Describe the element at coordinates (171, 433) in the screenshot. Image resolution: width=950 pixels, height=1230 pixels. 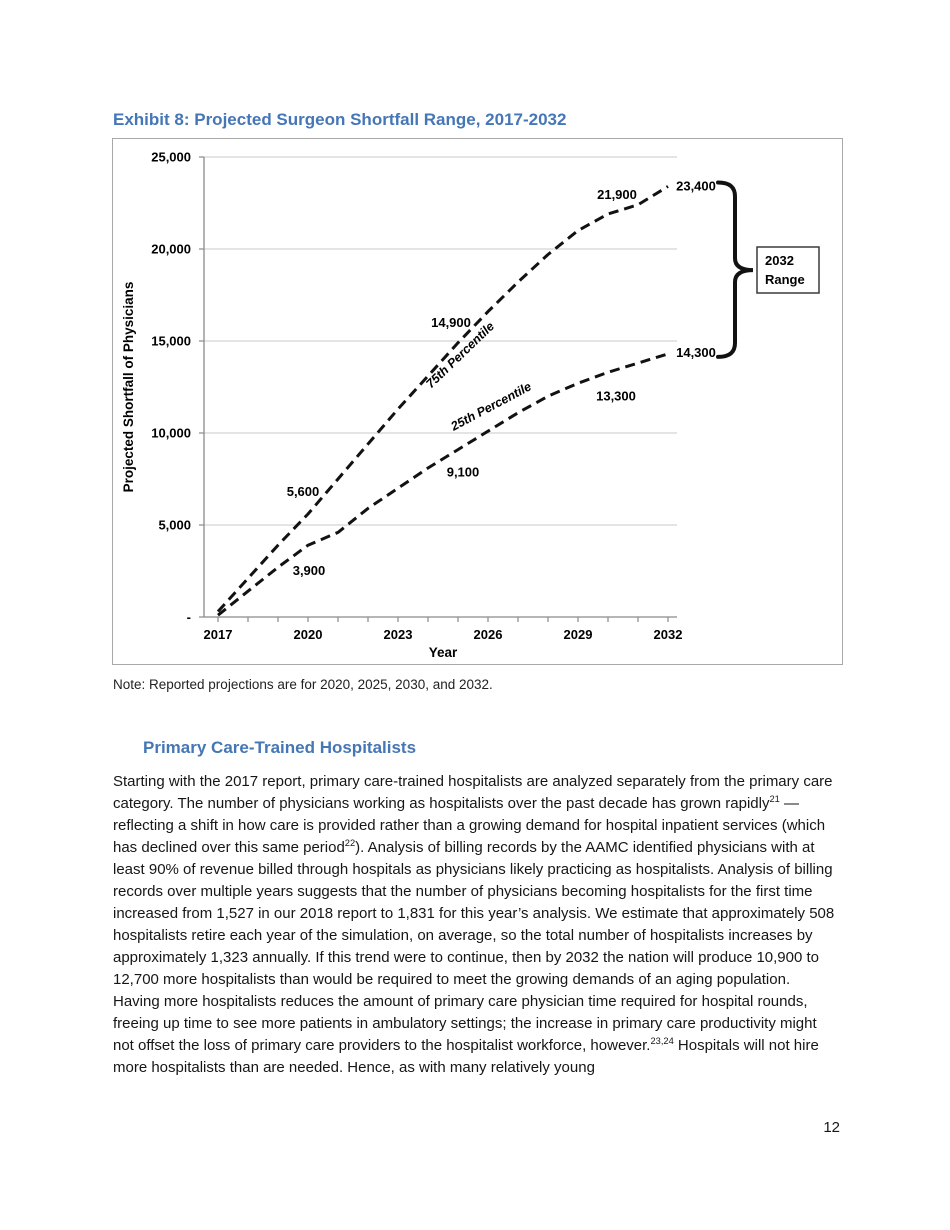
I see `y-tick-label: 10,000` at that location.